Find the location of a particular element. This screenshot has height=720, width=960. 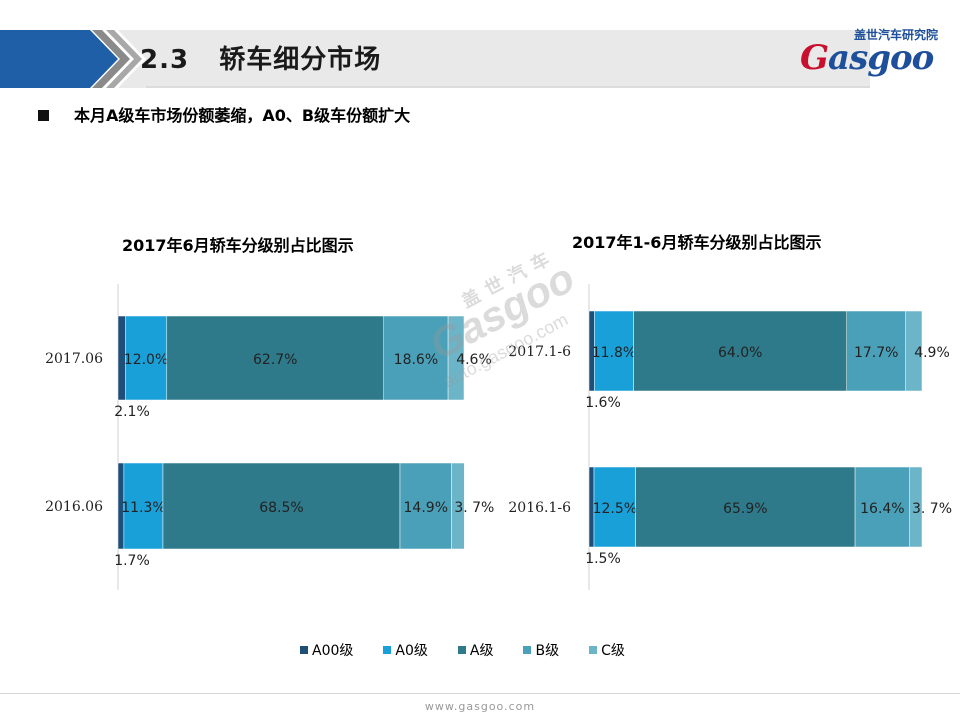

chart-title-left: 2017年6月轿车分级别占比图示 is located at coordinates (238, 245).